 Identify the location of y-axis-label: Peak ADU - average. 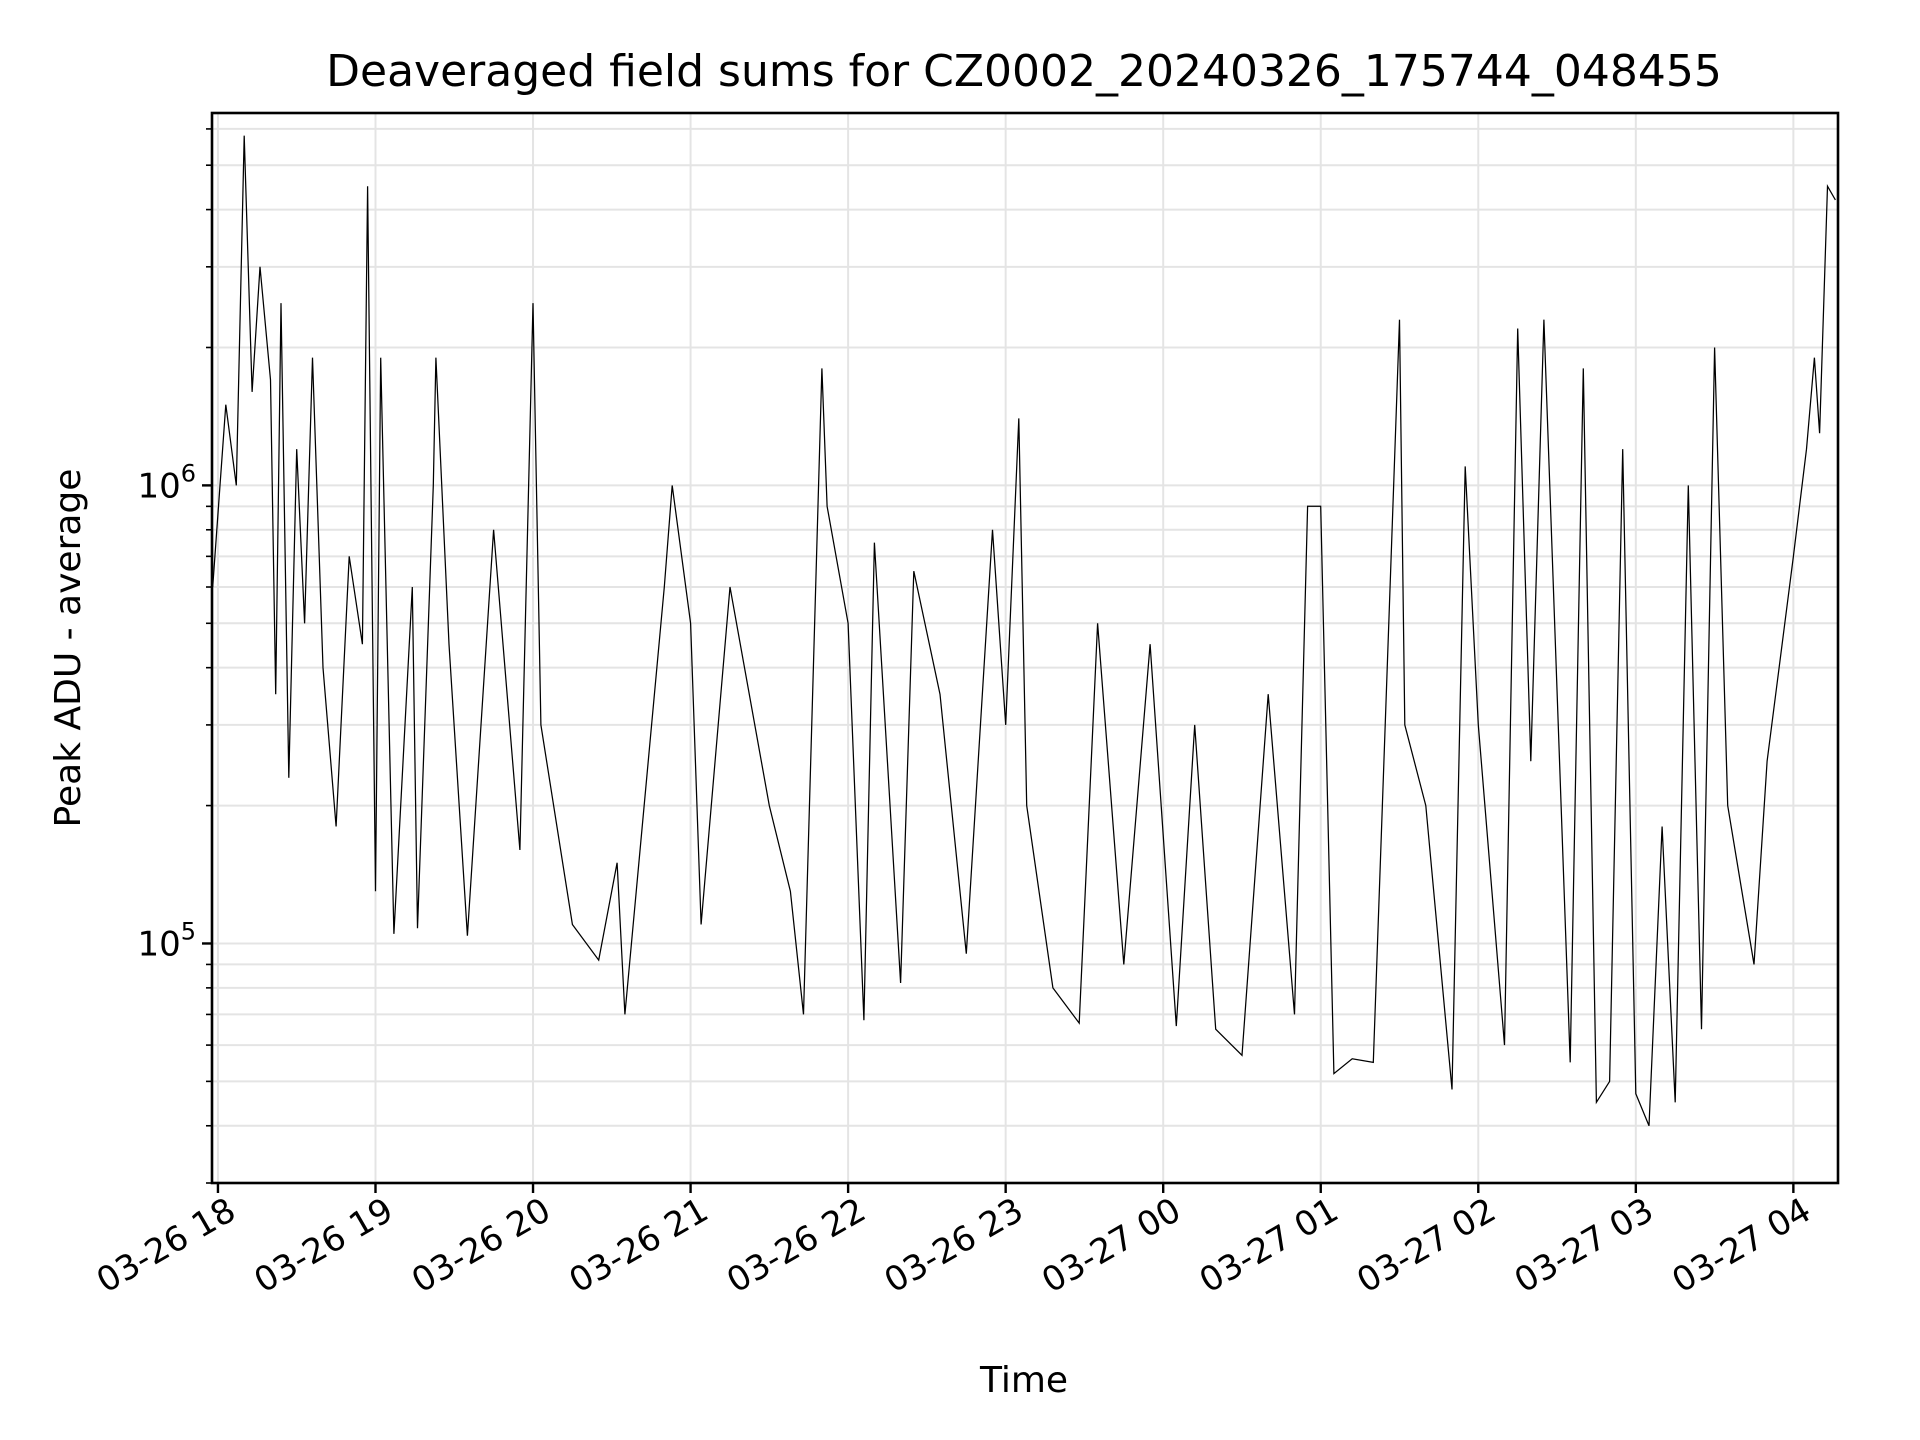
(68, 648).